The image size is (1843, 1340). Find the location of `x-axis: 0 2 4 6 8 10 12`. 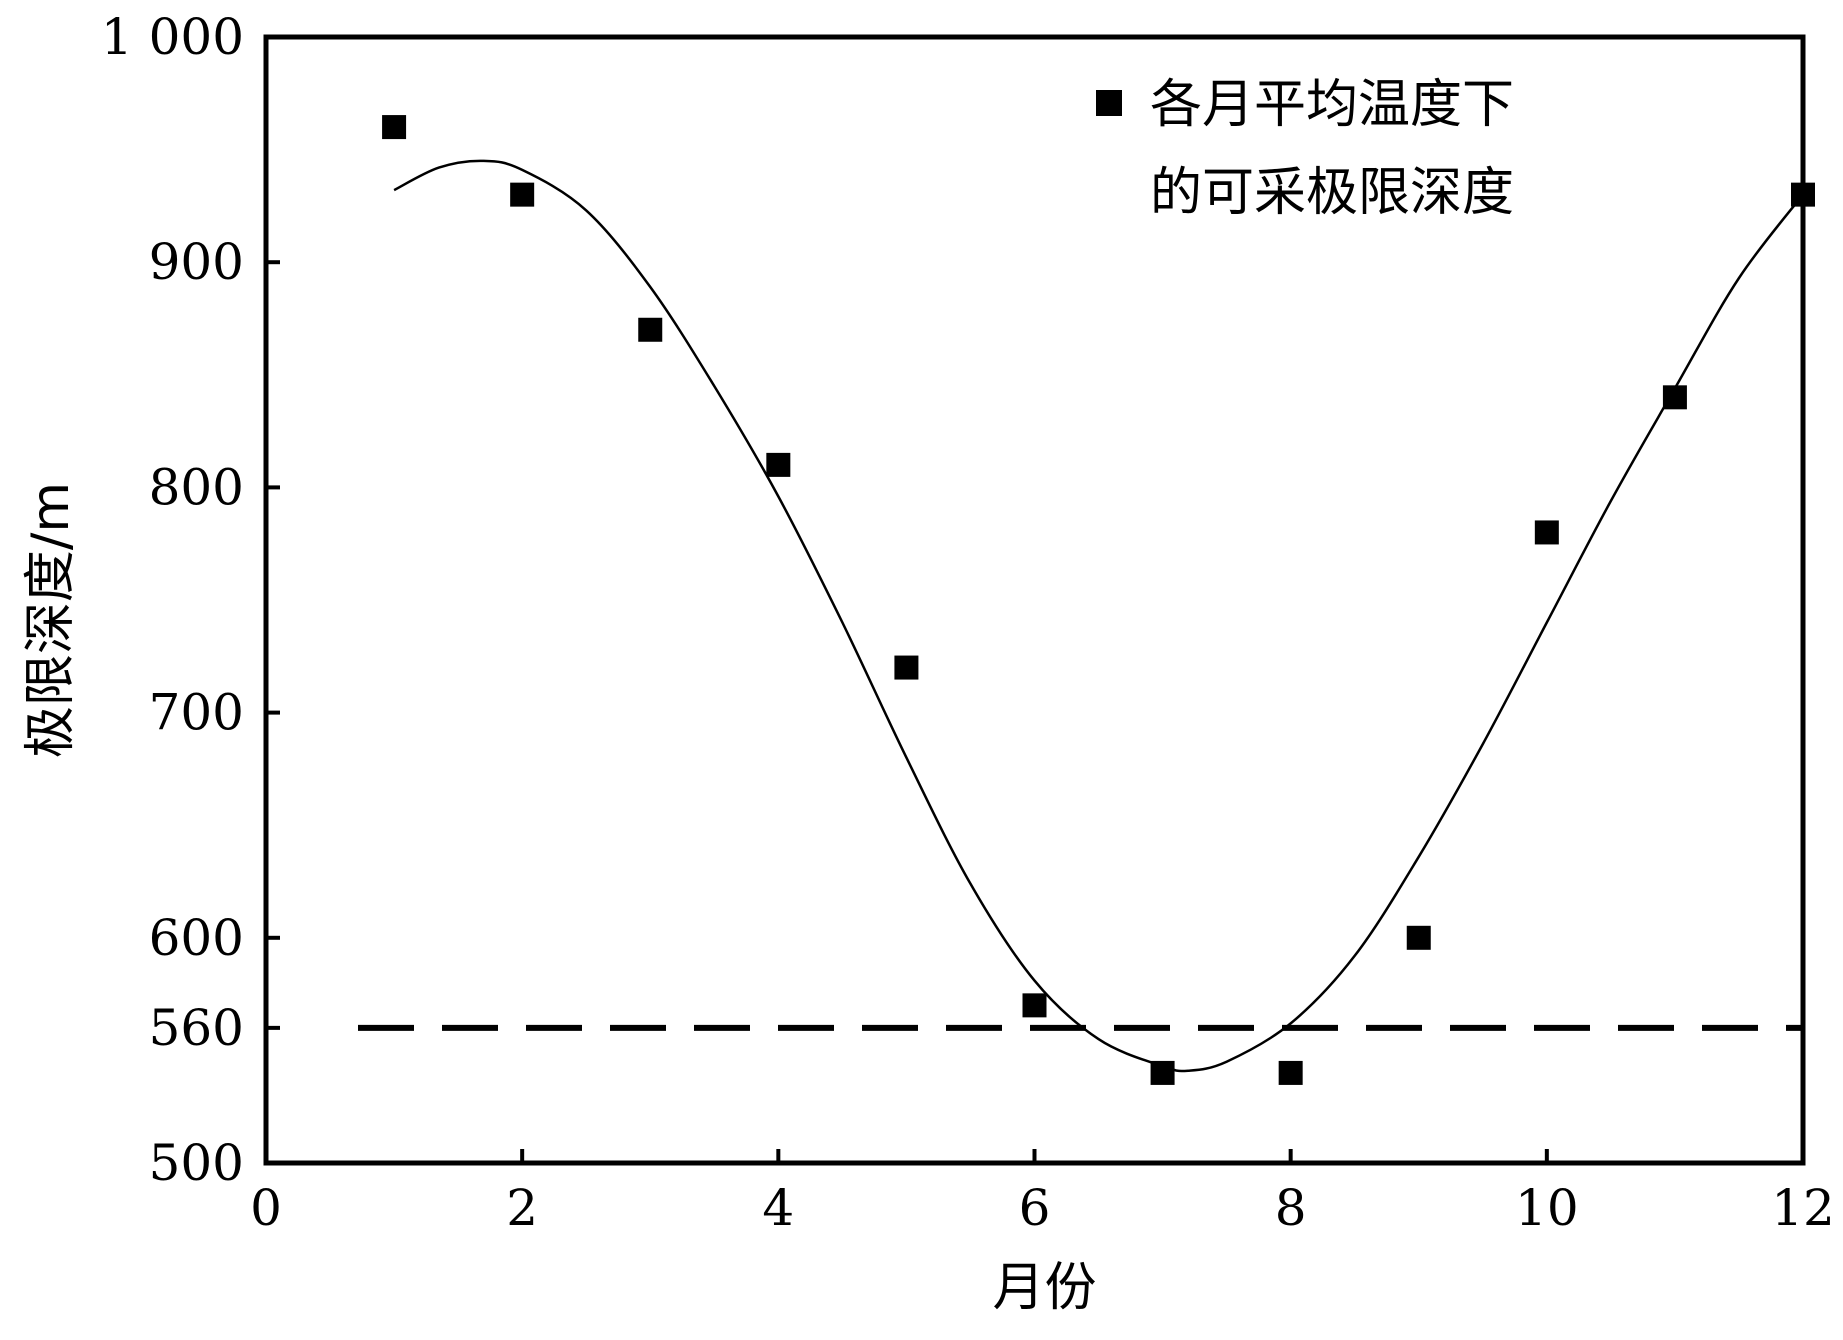

x-axis: 0 2 4 6 8 10 12 is located at coordinates (1042, 1193).